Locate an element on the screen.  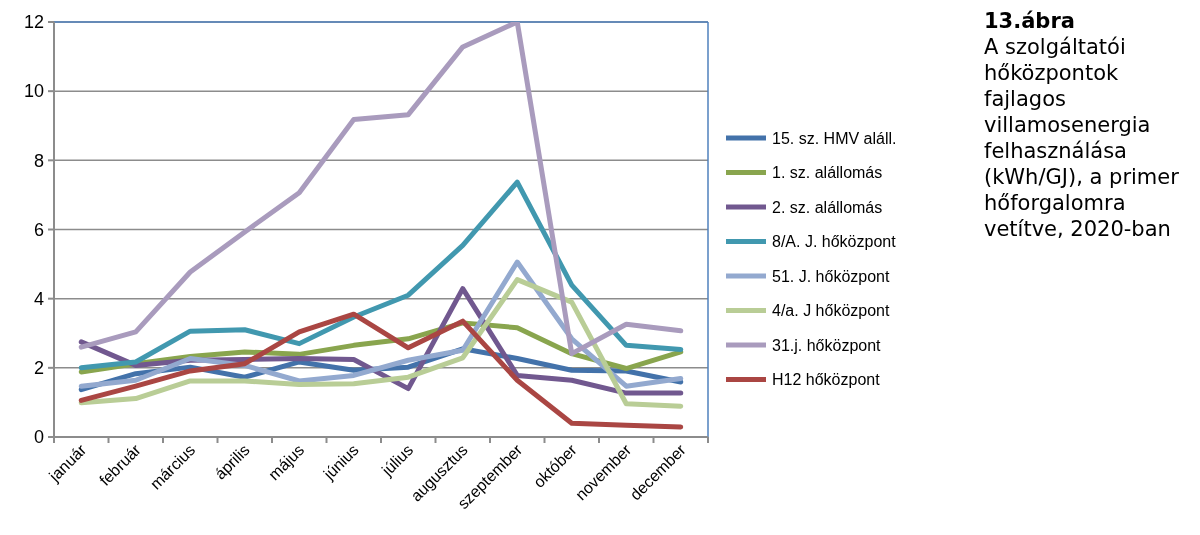
legend-label: H12 hőközpont is located at coordinates (826, 380).